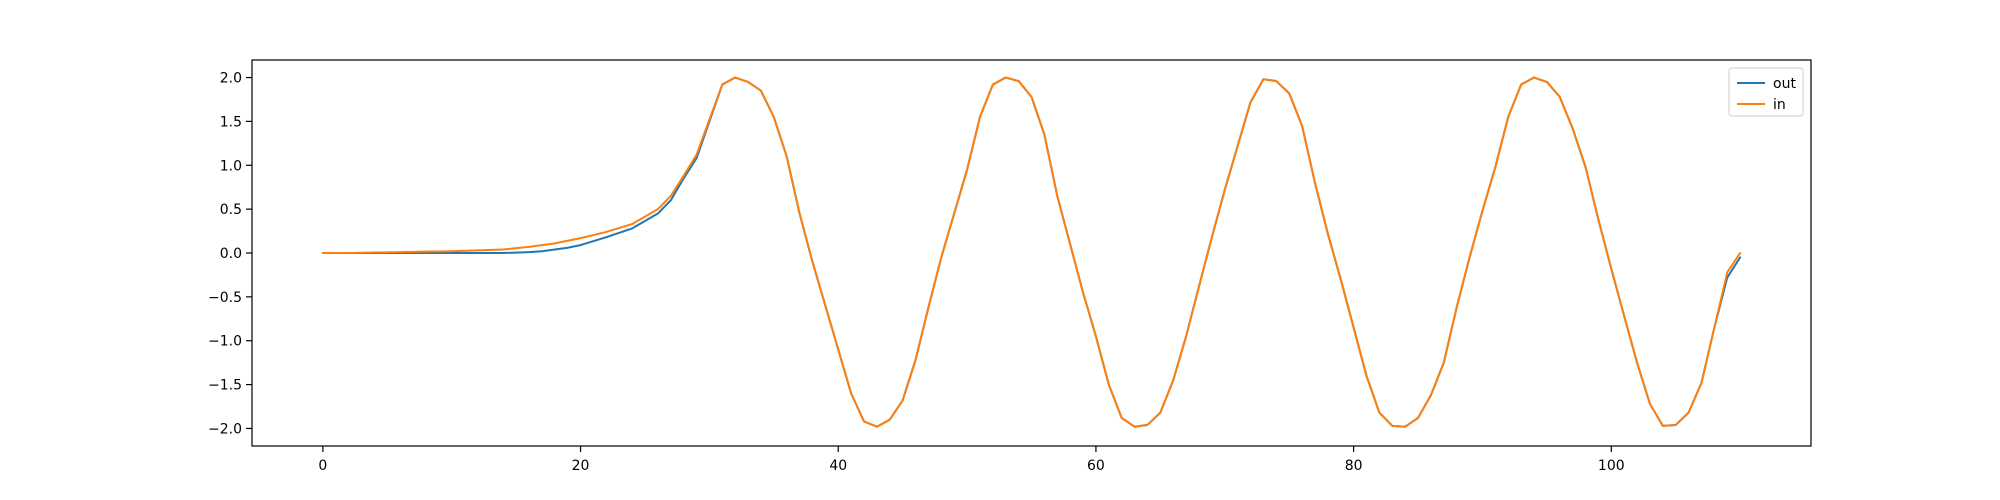 The height and width of the screenshot is (500, 2000). What do you see at coordinates (225, 386) in the screenshot?
I see `y-tick-label: −1.5` at bounding box center [225, 386].